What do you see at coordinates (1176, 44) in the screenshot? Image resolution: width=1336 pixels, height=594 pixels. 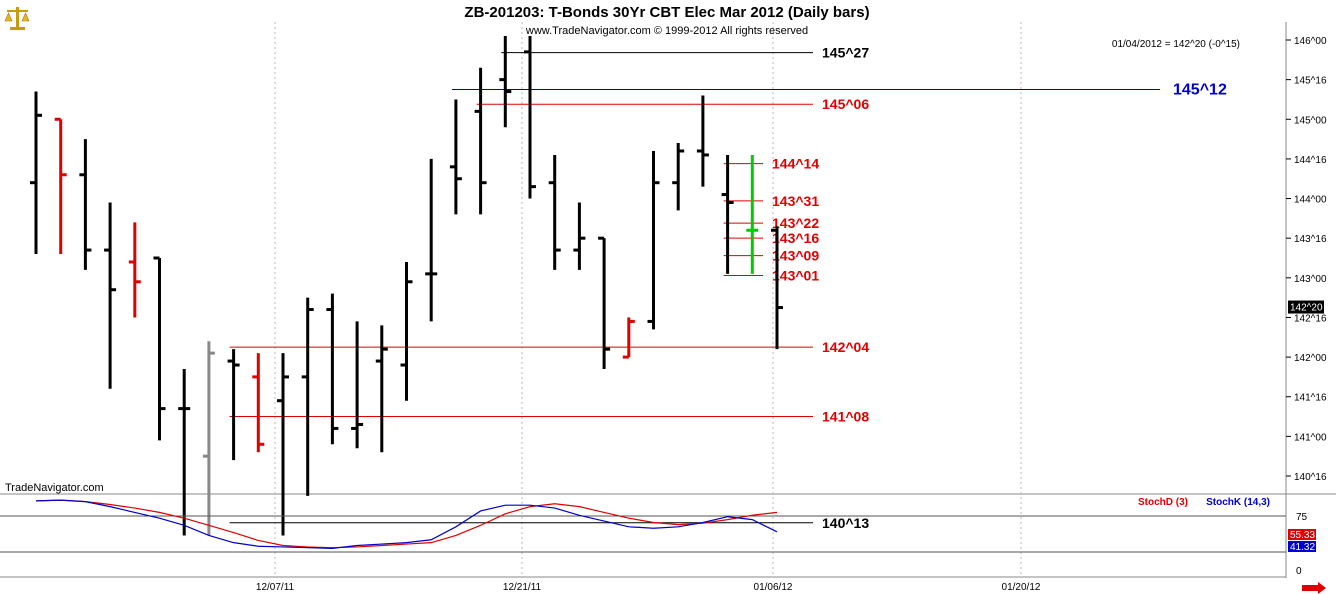 I see `price-info: 01/04/2012 = 142^20 (-0^15)` at bounding box center [1176, 44].